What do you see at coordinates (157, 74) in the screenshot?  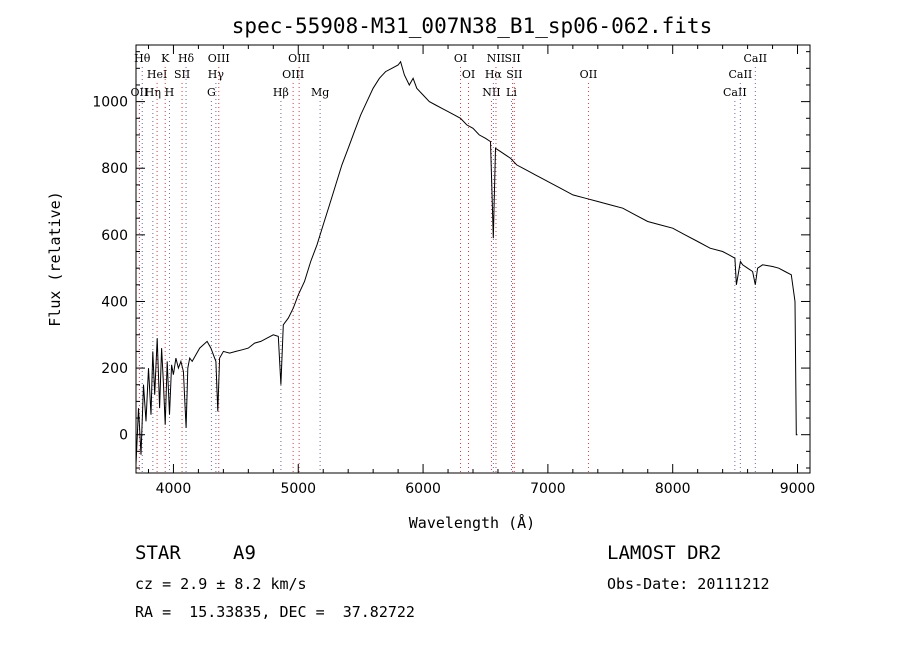 I see `emission-line-label: HeI` at bounding box center [157, 74].